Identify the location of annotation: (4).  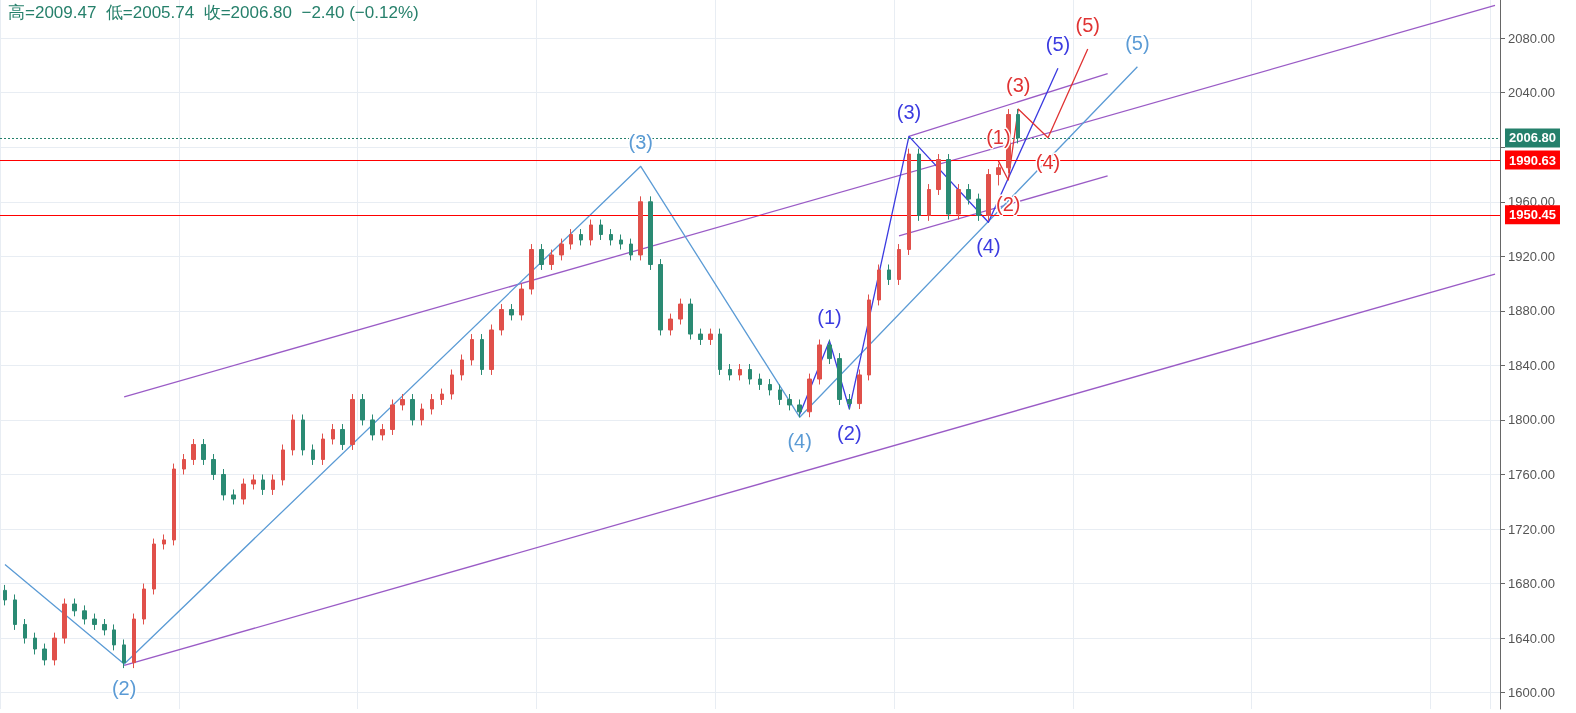
(799, 441).